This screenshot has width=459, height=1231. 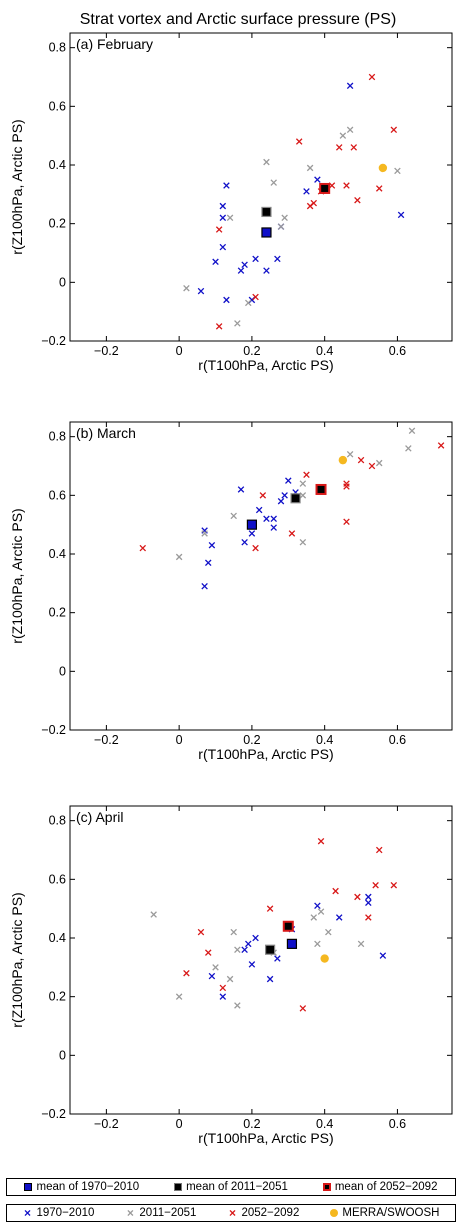 I want to click on legend-item-1970: × 1970−2010, so click(x=59, y=1213).